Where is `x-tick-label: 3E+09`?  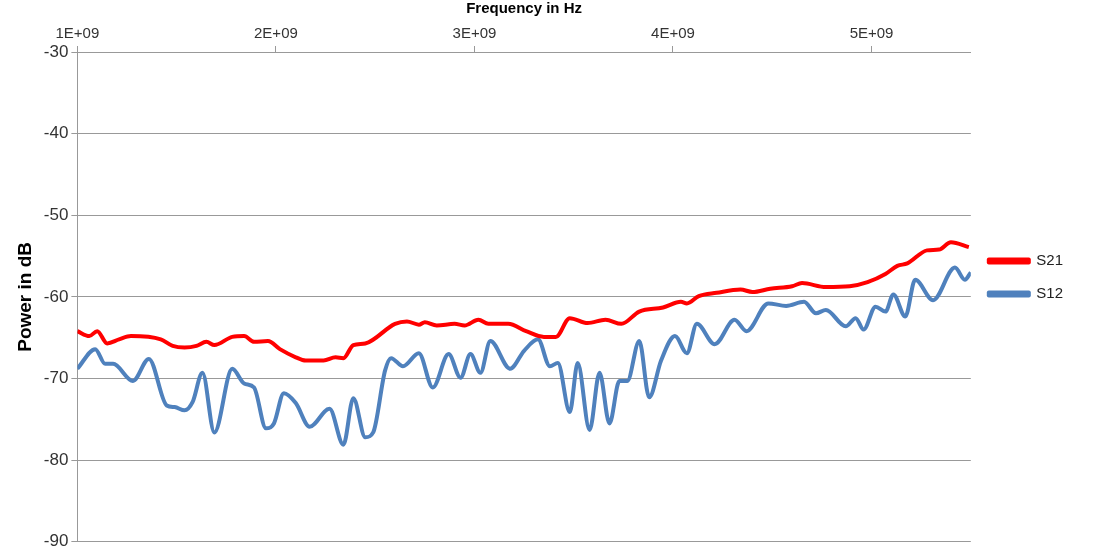
x-tick-label: 3E+09 is located at coordinates (474, 33).